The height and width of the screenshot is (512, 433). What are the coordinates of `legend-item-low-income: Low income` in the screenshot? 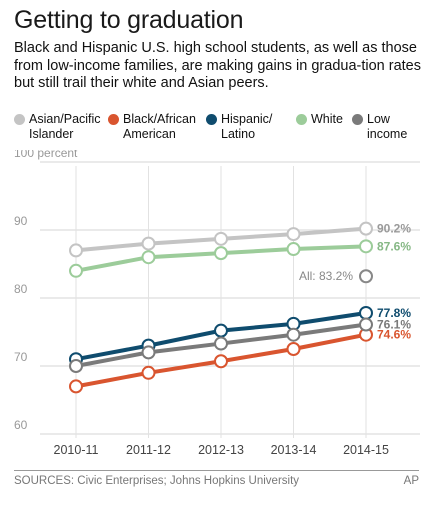 It's located at (390, 127).